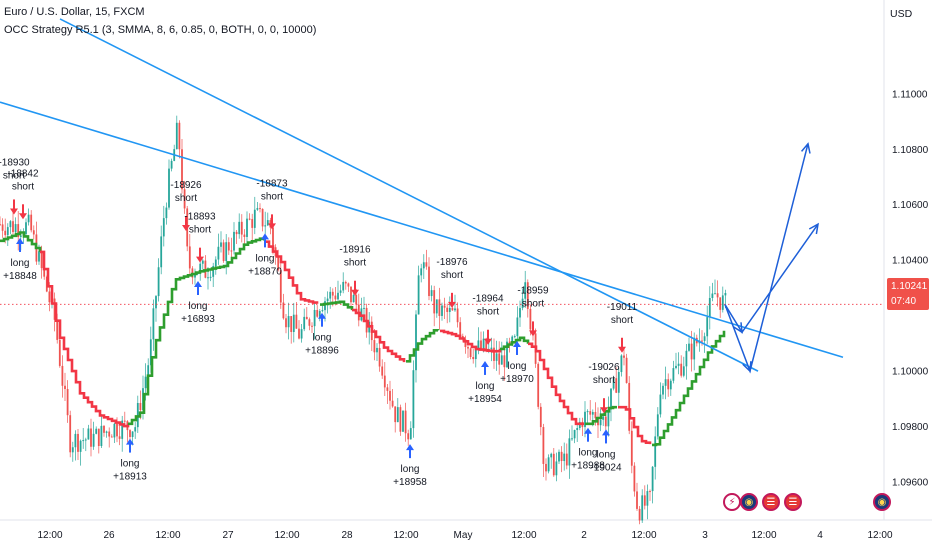 The height and width of the screenshot is (550, 932). What do you see at coordinates (488, 299) in the screenshot?
I see `short-label: -18964` at bounding box center [488, 299].